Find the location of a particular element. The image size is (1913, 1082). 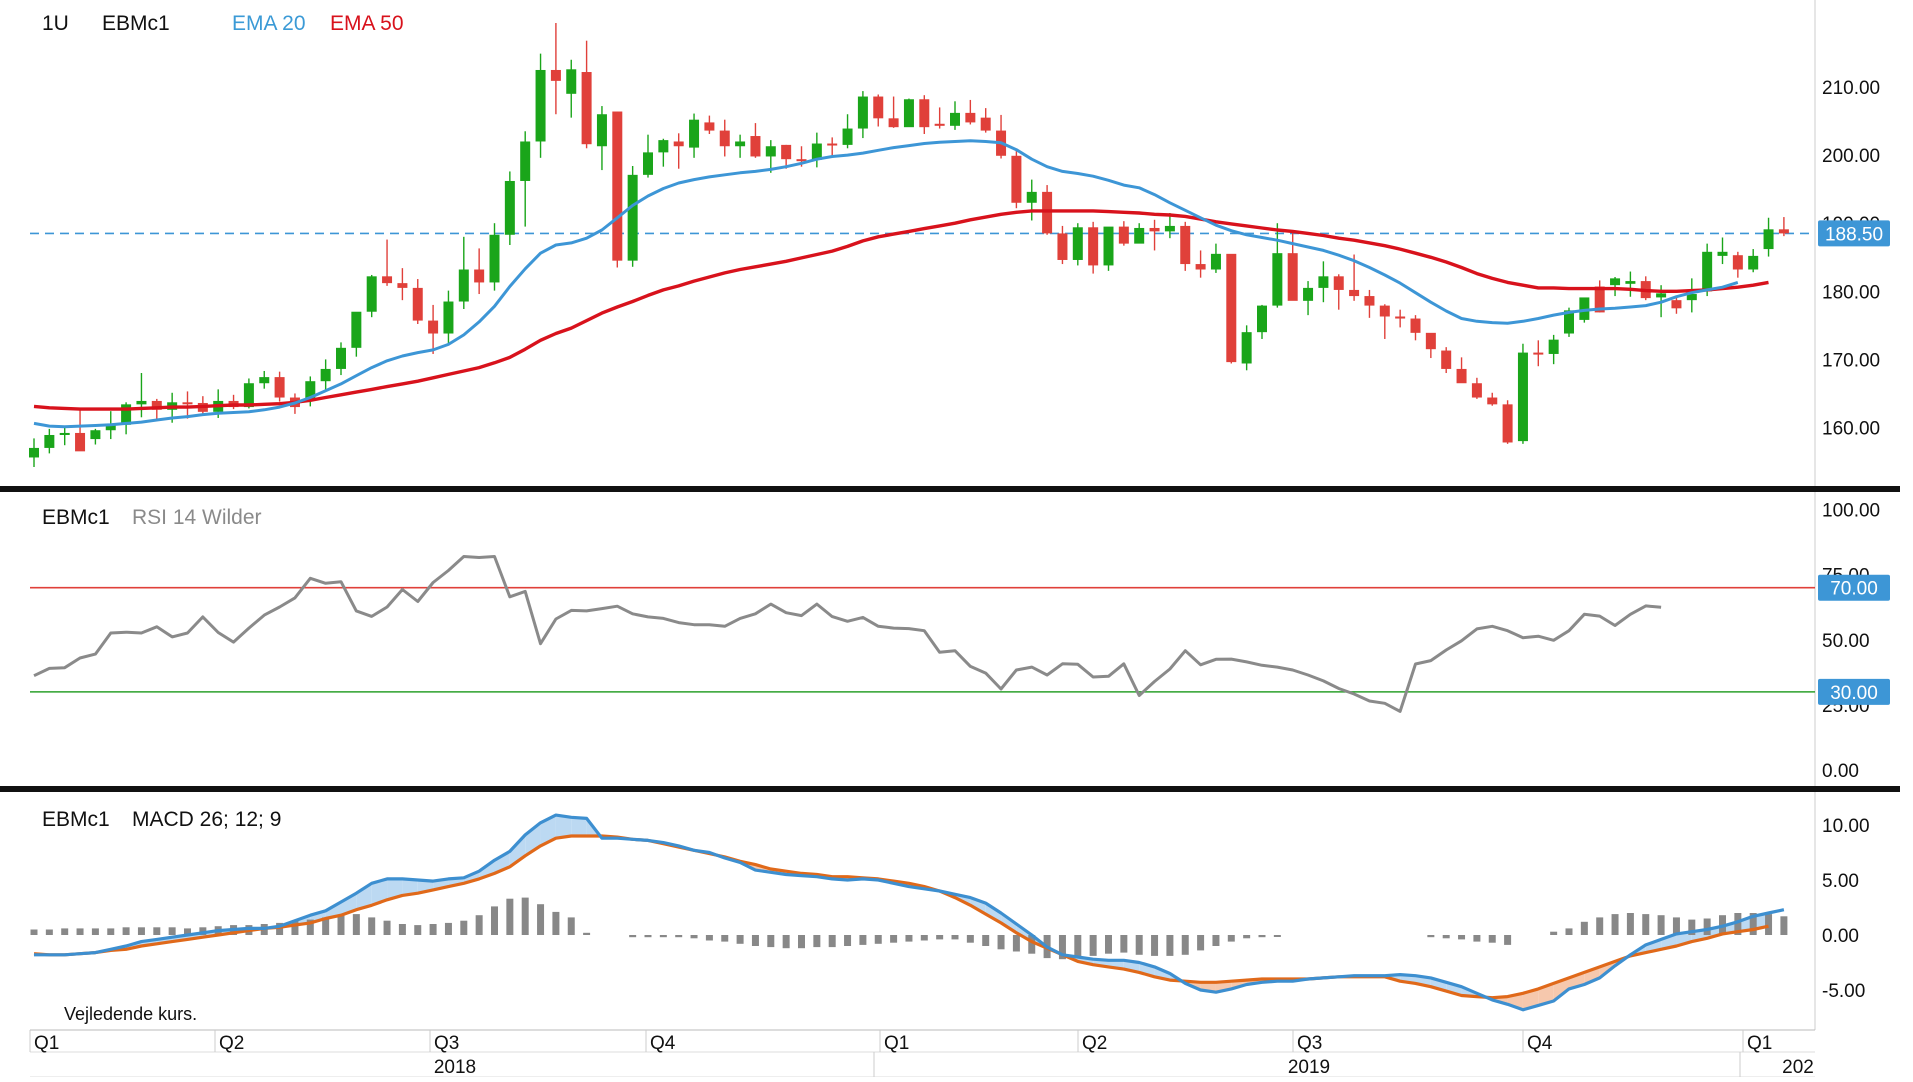

rsi-title: RSI 14 Wilder is located at coordinates (197, 517).